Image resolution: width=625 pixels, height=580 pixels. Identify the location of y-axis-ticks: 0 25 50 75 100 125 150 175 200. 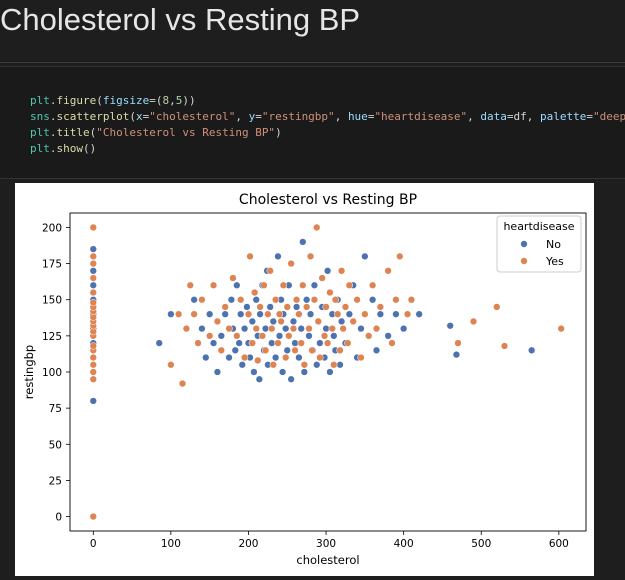
(56, 373).